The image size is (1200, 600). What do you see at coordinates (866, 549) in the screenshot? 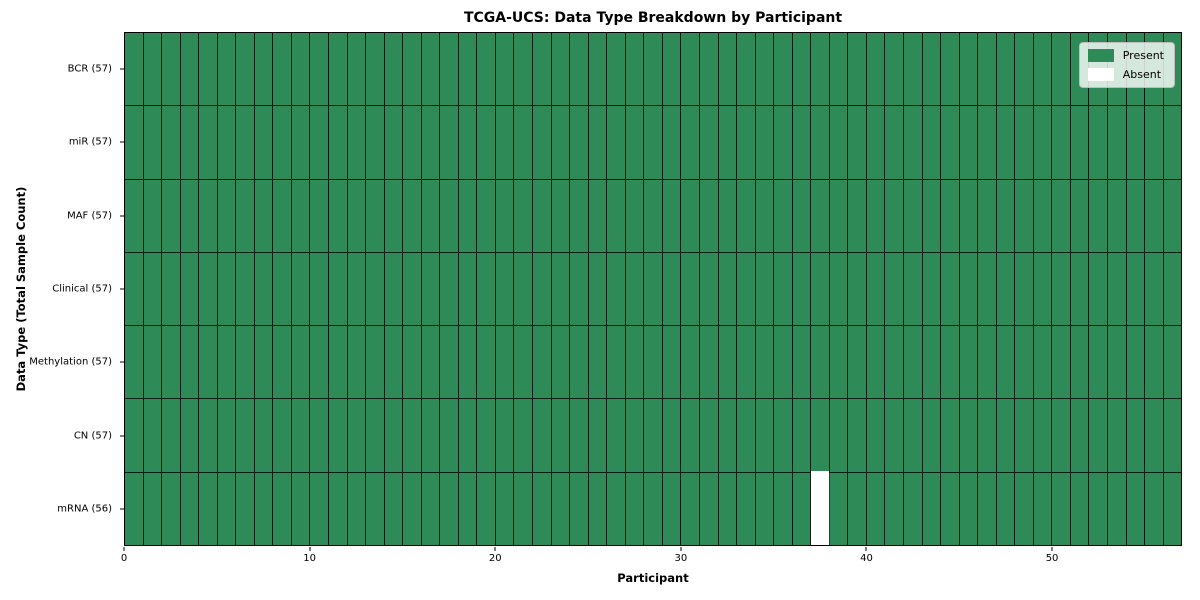
I see `x-tick-mark` at bounding box center [866, 549].